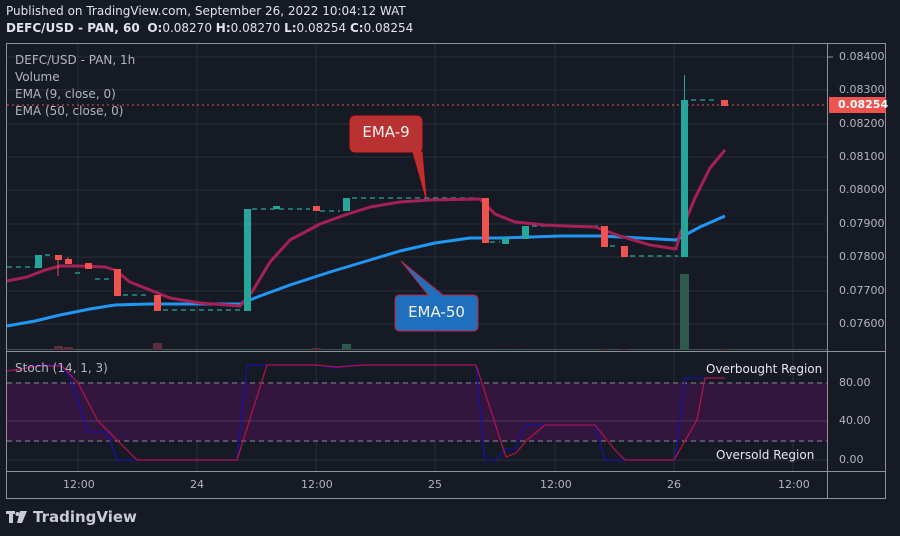 The width and height of the screenshot is (900, 536). I want to click on low-value: 0.08254, so click(321, 28).